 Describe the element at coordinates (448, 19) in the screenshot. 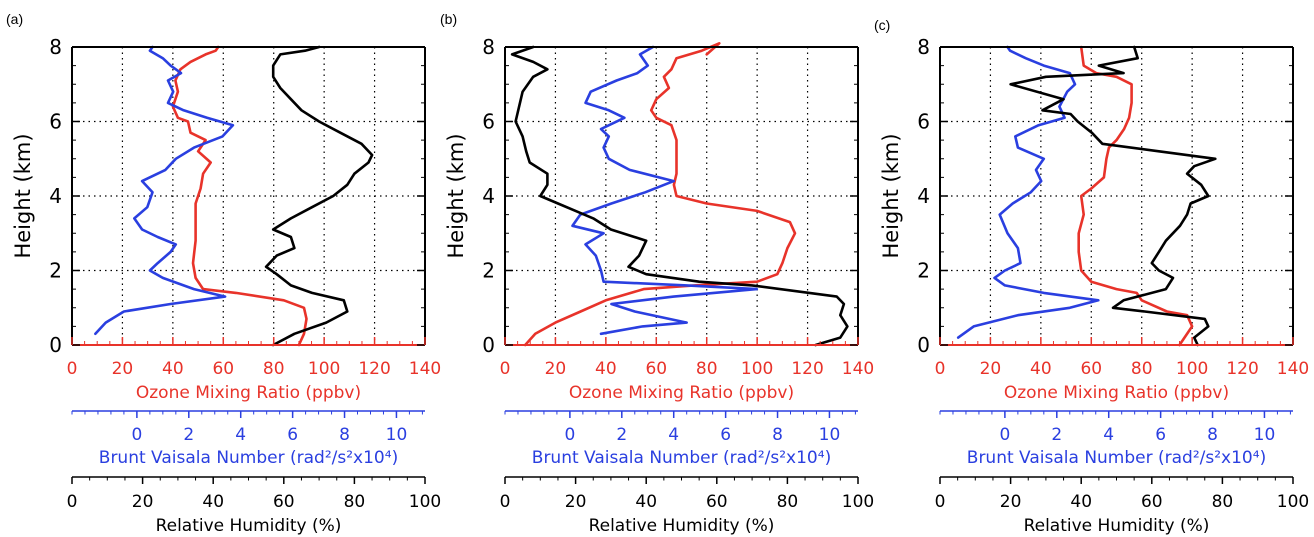

I see `panel-label: (b)` at that location.